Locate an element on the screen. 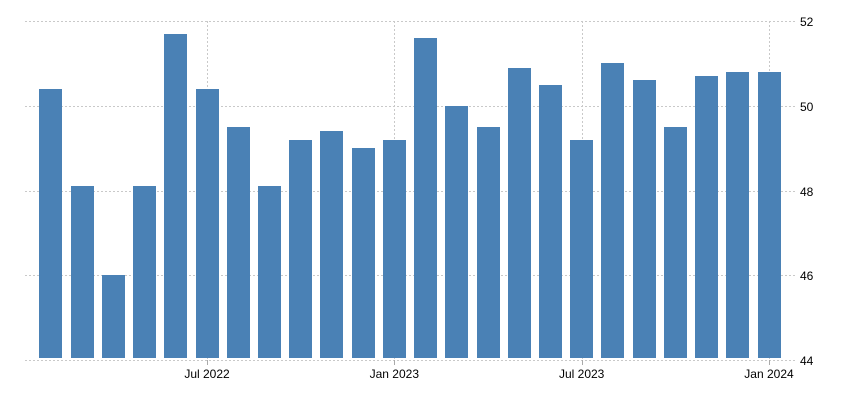 The image size is (850, 400). x-tick-label: Jan 2023 is located at coordinates (394, 374).